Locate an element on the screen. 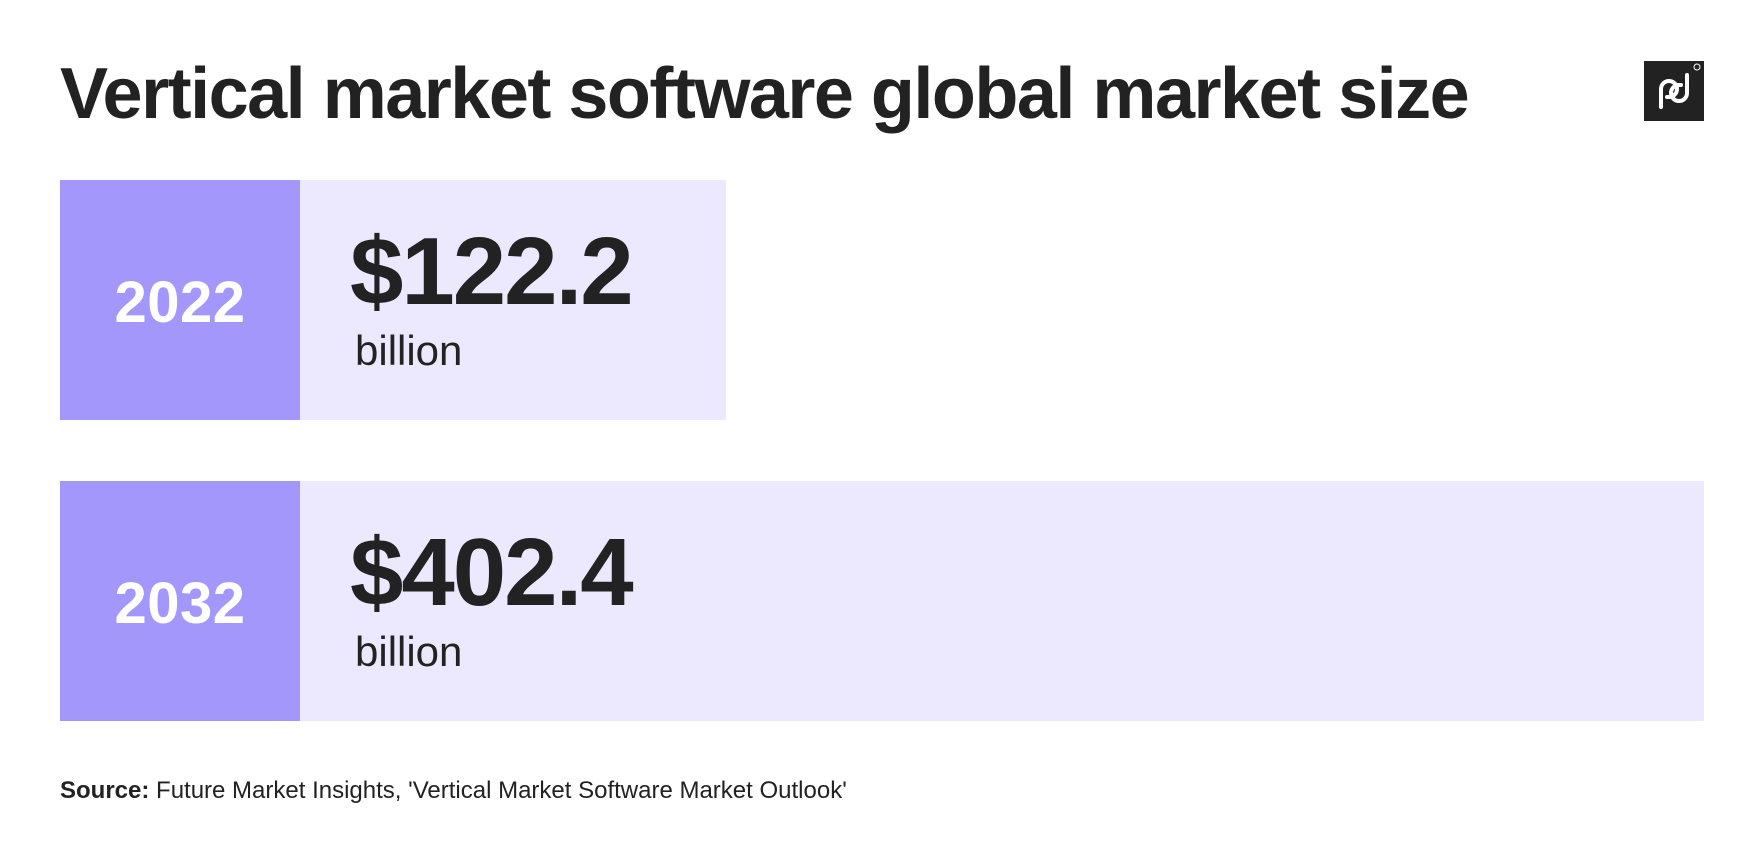 The width and height of the screenshot is (1760, 860). year-label: 2032 is located at coordinates (180, 603).